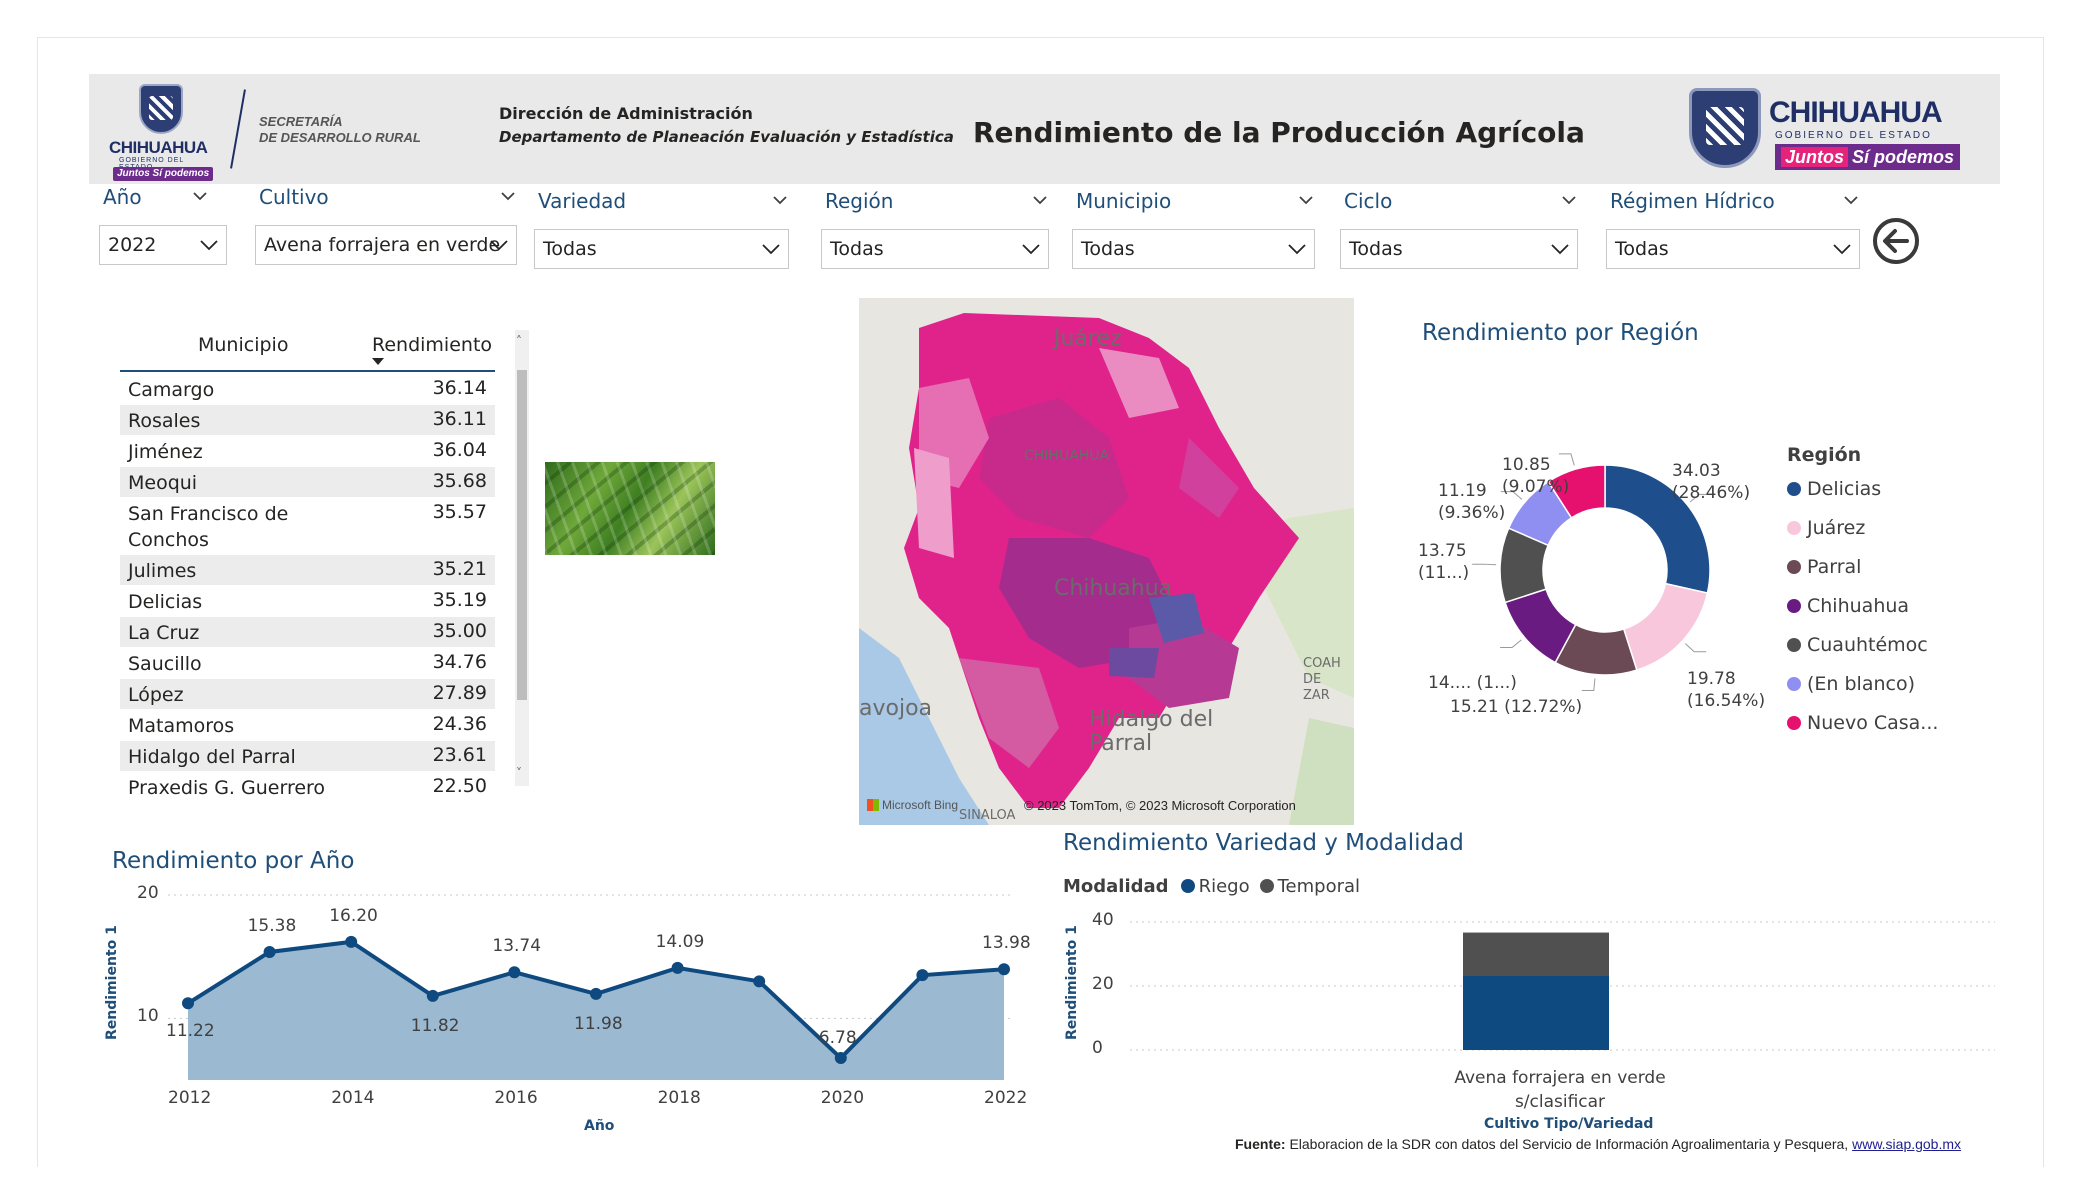  I want to click on table-scrollbar: ˄ ˅, so click(522, 558).